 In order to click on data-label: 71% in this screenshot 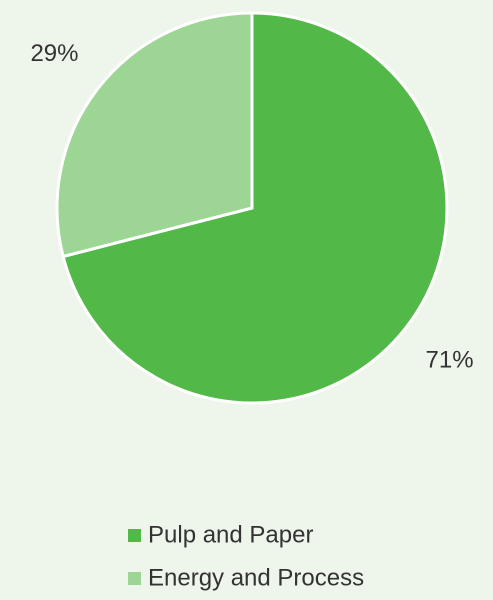, I will do `click(450, 360)`.